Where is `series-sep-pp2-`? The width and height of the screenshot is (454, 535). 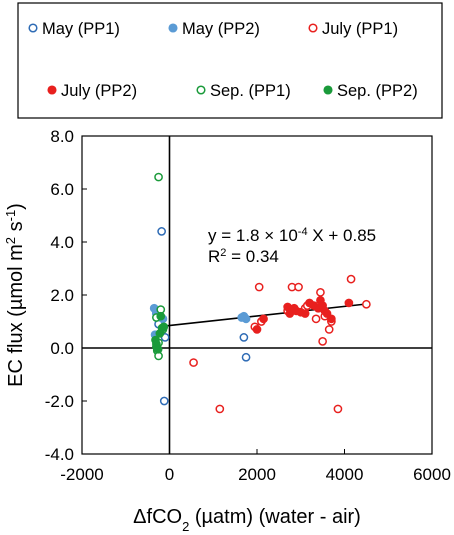
series-sep-pp2- is located at coordinates (160, 332).